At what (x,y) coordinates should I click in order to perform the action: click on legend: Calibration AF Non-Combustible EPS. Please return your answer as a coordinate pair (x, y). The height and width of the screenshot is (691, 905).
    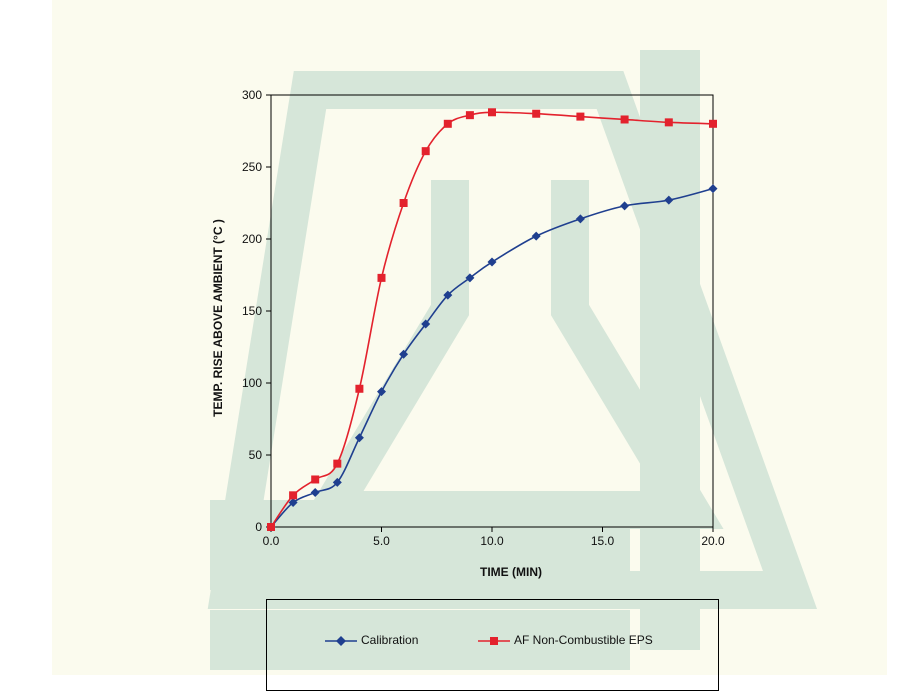
    Looking at the image, I should click on (492, 645).